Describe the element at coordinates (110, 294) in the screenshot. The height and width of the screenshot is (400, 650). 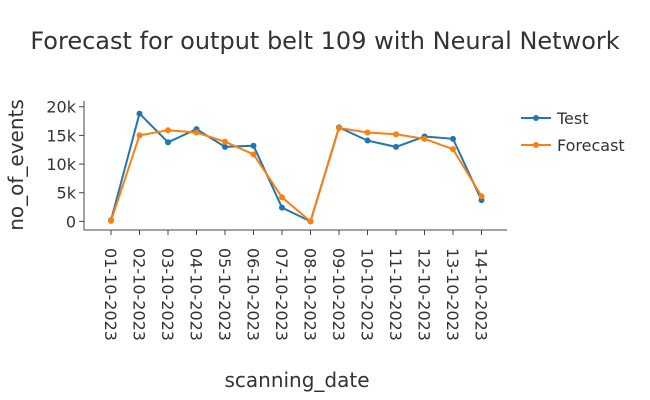
I see `x-tick-label: 01-10-2023` at that location.